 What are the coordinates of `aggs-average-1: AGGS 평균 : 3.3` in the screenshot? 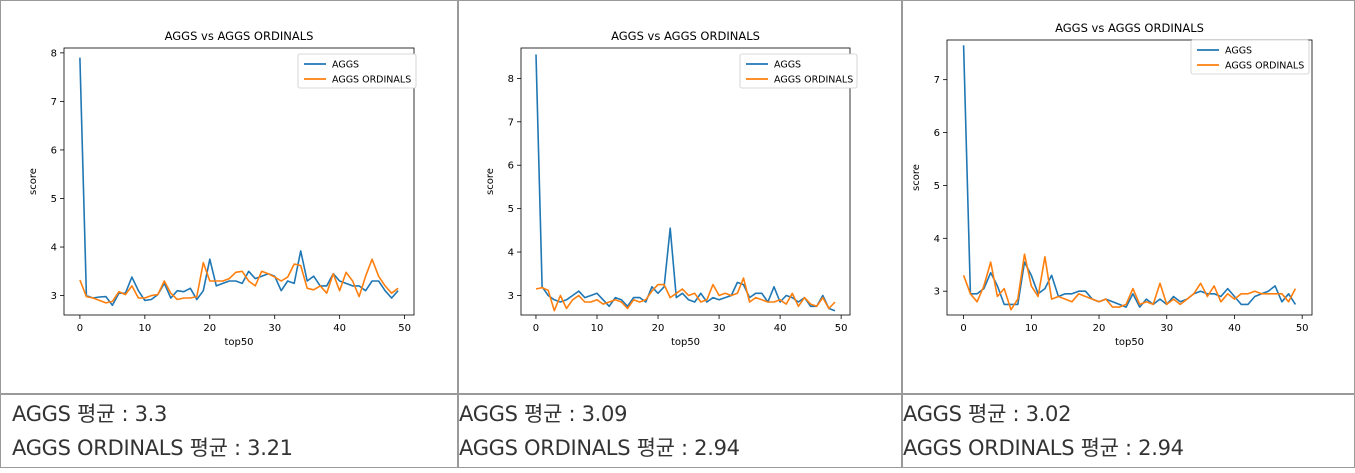 It's located at (90, 414).